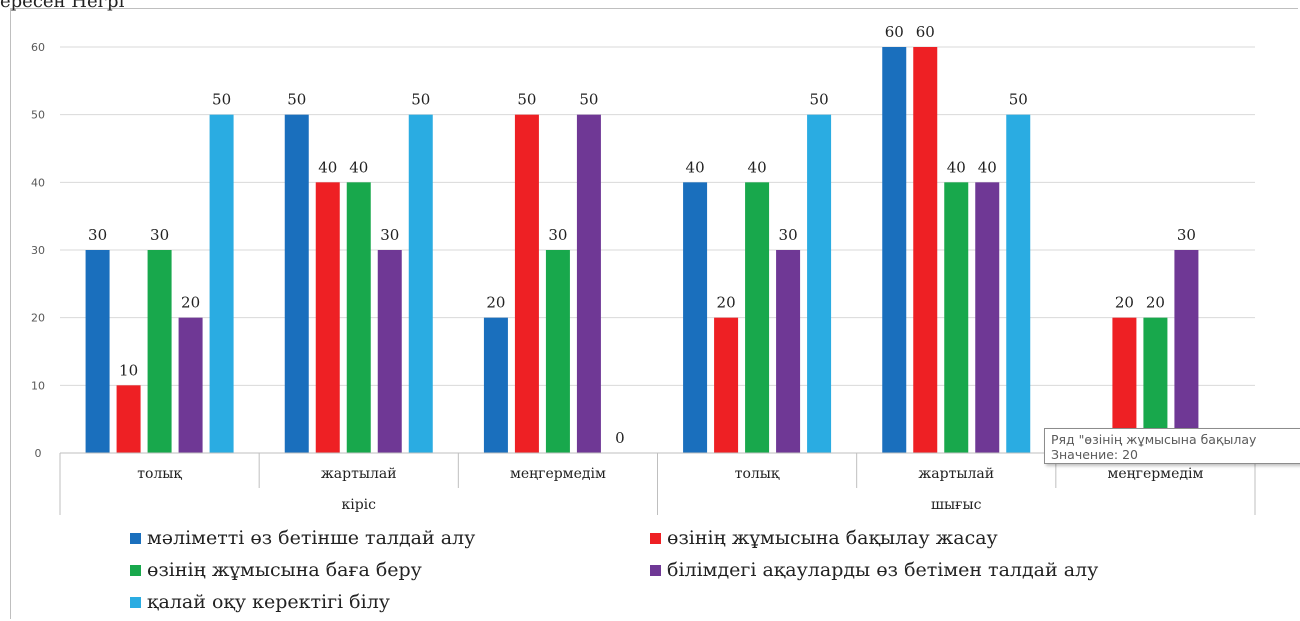 The height and width of the screenshot is (621, 1300). What do you see at coordinates (358, 505) in the screenshot?
I see `x-group-label: кіріс` at bounding box center [358, 505].